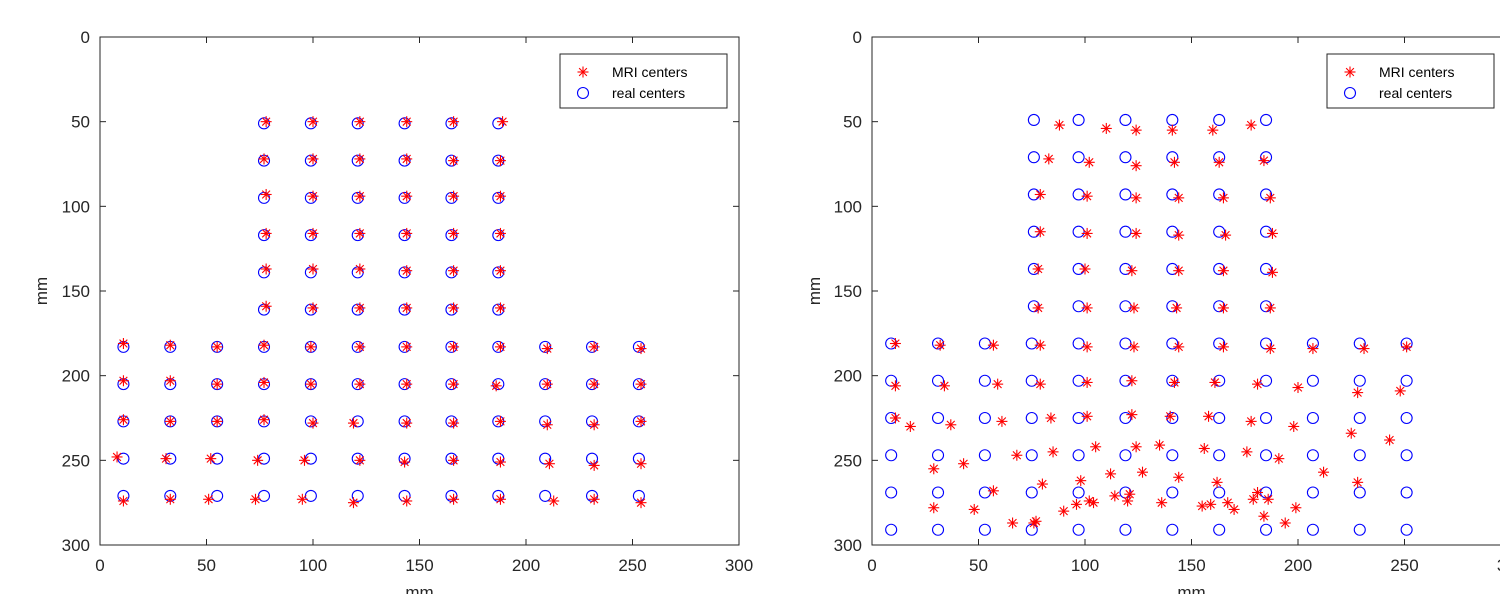 This screenshot has height=594, width=1500. What do you see at coordinates (814, 291) in the screenshot?
I see `y-axis-label: mm` at bounding box center [814, 291].